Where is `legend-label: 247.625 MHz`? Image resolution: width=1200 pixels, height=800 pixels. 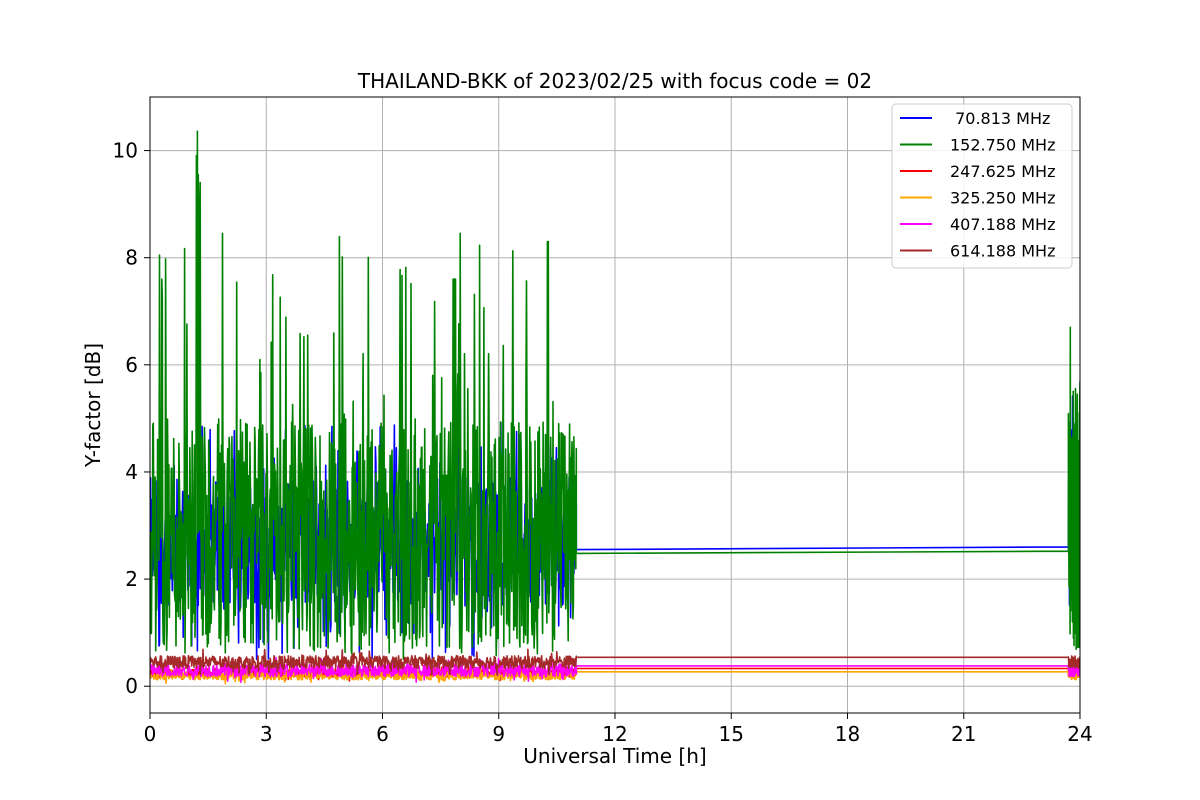
legend-label: 247.625 MHz is located at coordinates (1002, 171).